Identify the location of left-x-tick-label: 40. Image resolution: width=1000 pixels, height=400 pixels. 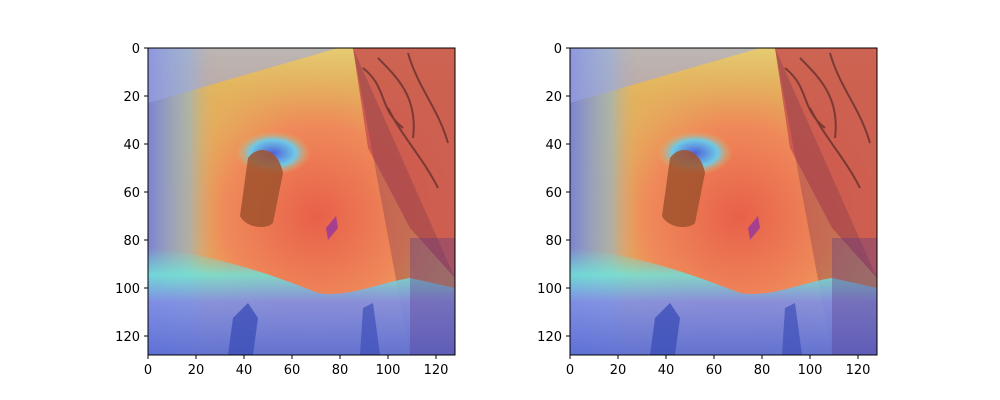
(244, 370).